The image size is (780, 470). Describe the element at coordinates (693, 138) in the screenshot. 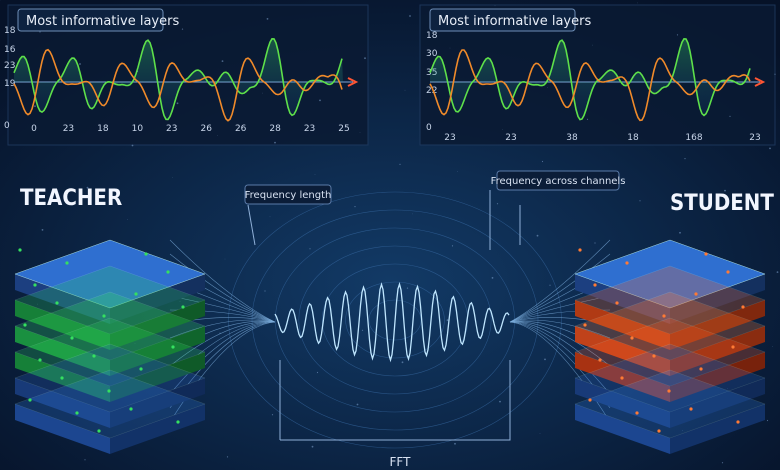

I see `x-tick-label: 168` at that location.